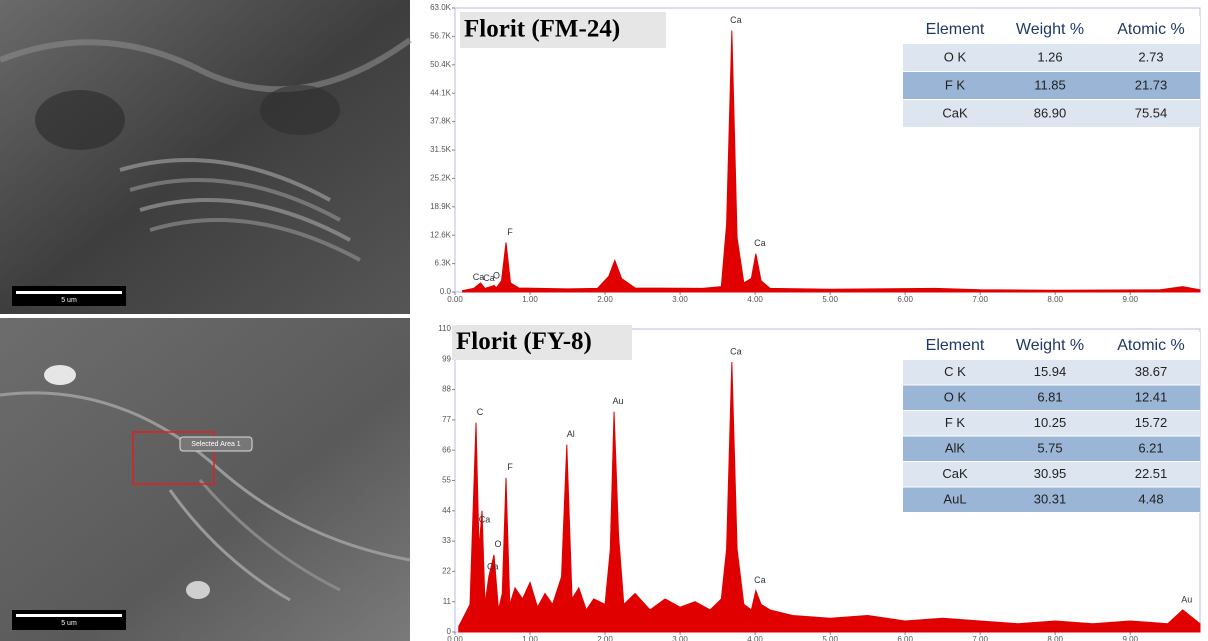  What do you see at coordinates (980, 299) in the screenshot?
I see `x-tick-label: 7.00` at bounding box center [980, 299].